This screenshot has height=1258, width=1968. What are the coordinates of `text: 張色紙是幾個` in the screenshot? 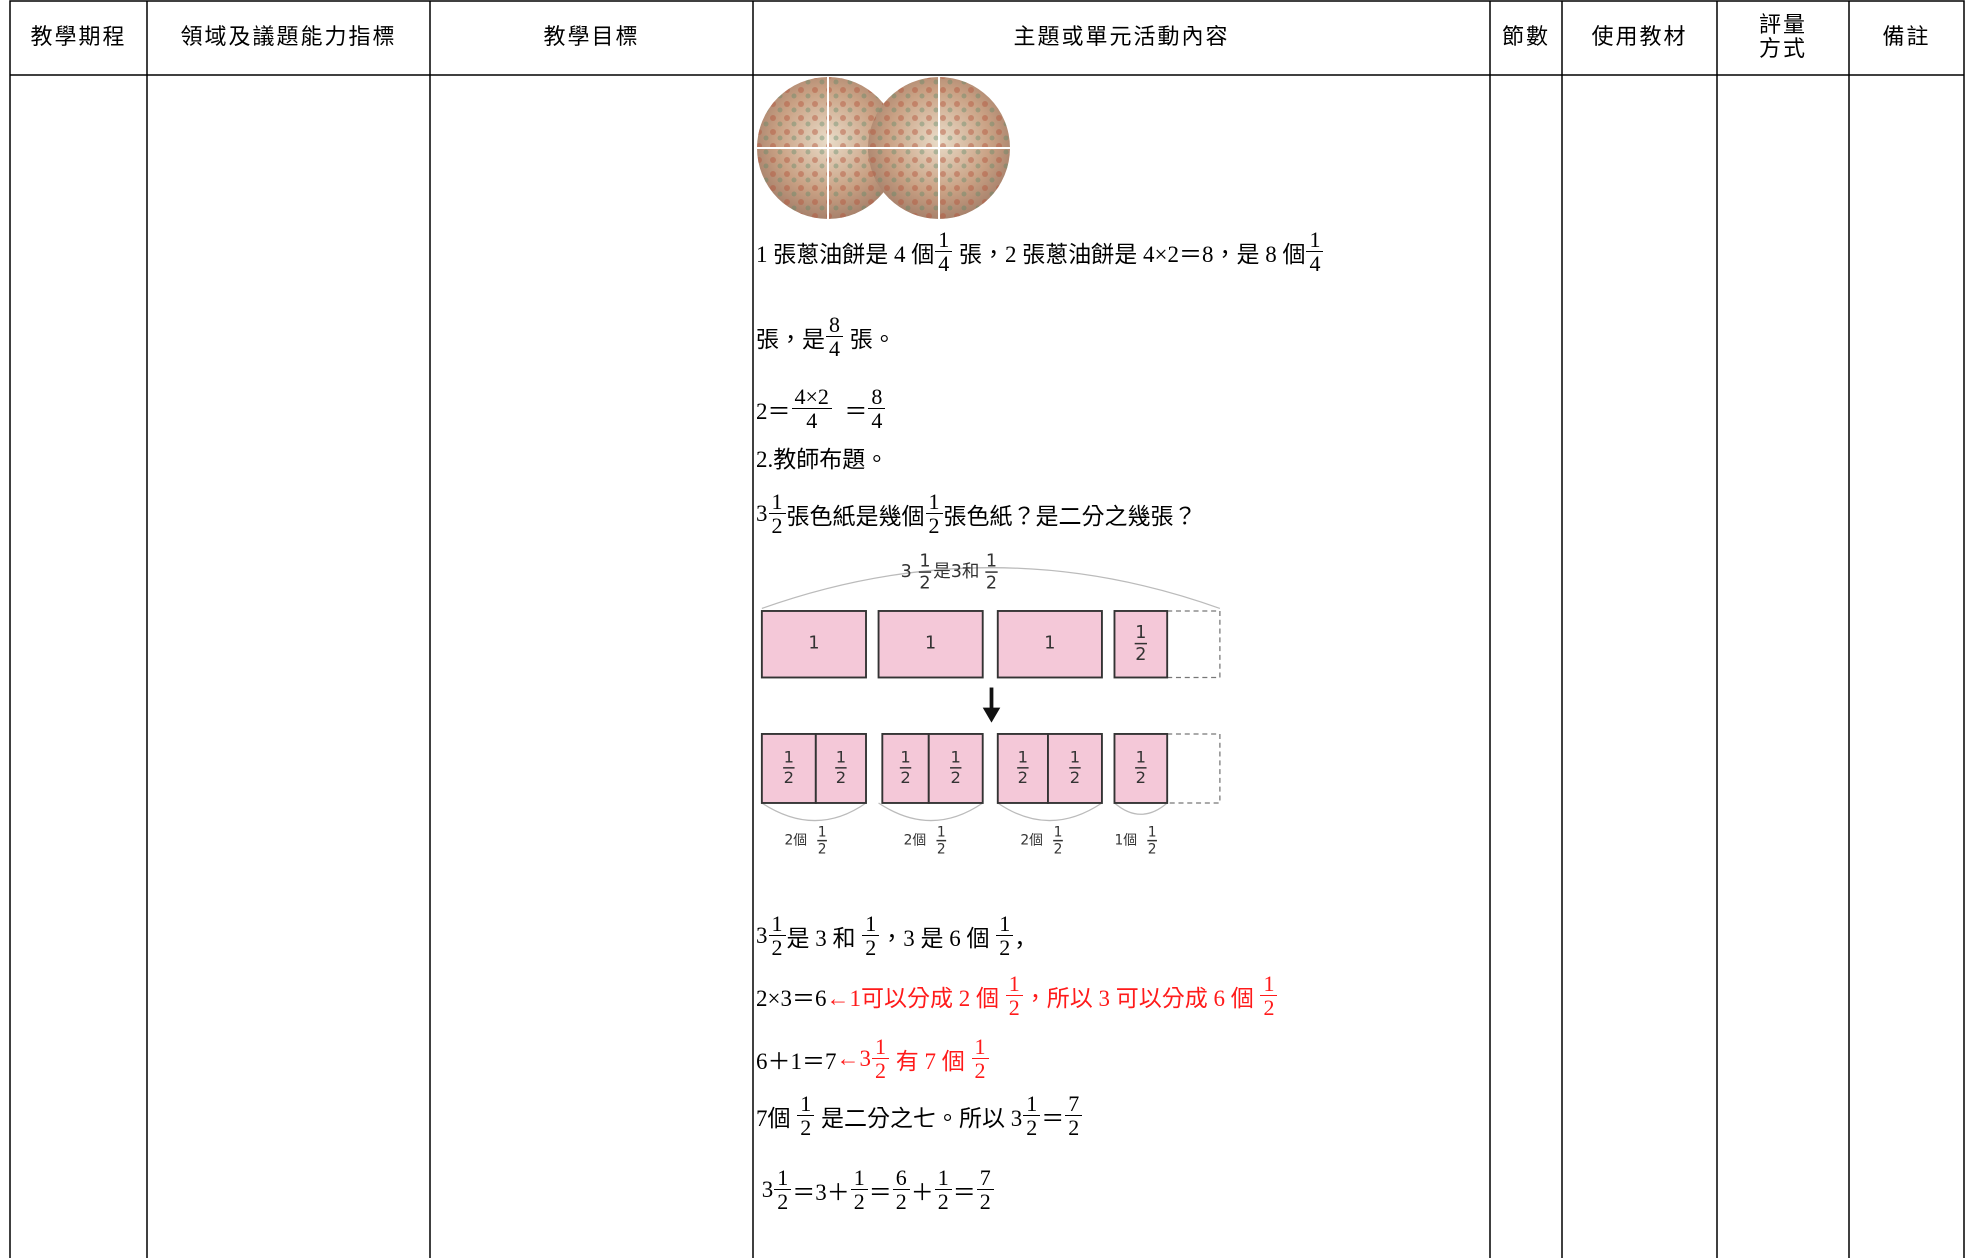 It's located at (855, 516).